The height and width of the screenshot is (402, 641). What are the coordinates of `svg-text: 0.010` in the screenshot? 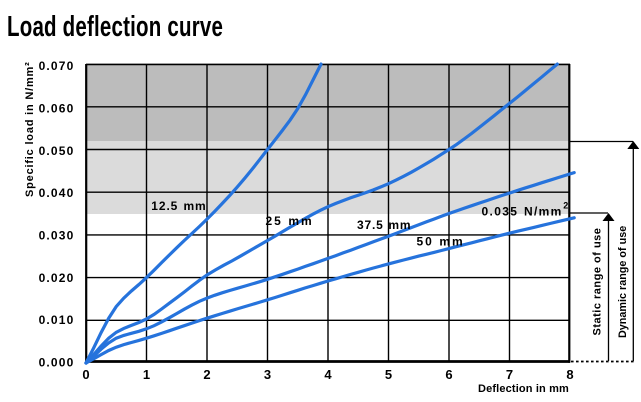 It's located at (57, 320).